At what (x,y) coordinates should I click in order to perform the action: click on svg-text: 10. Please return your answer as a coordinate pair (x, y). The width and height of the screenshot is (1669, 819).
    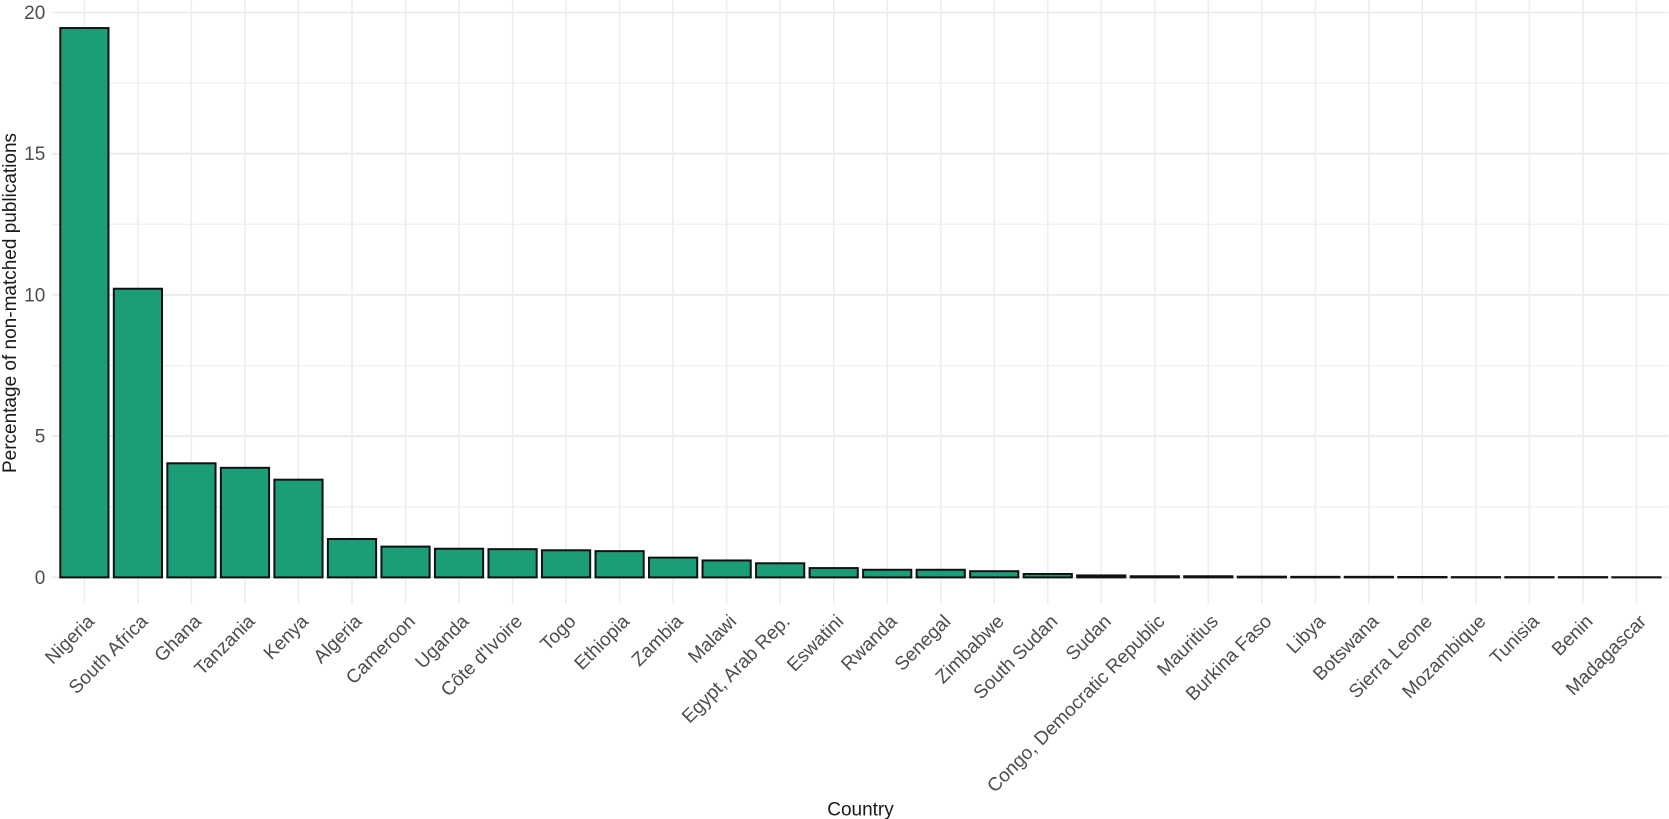
    Looking at the image, I should click on (34, 295).